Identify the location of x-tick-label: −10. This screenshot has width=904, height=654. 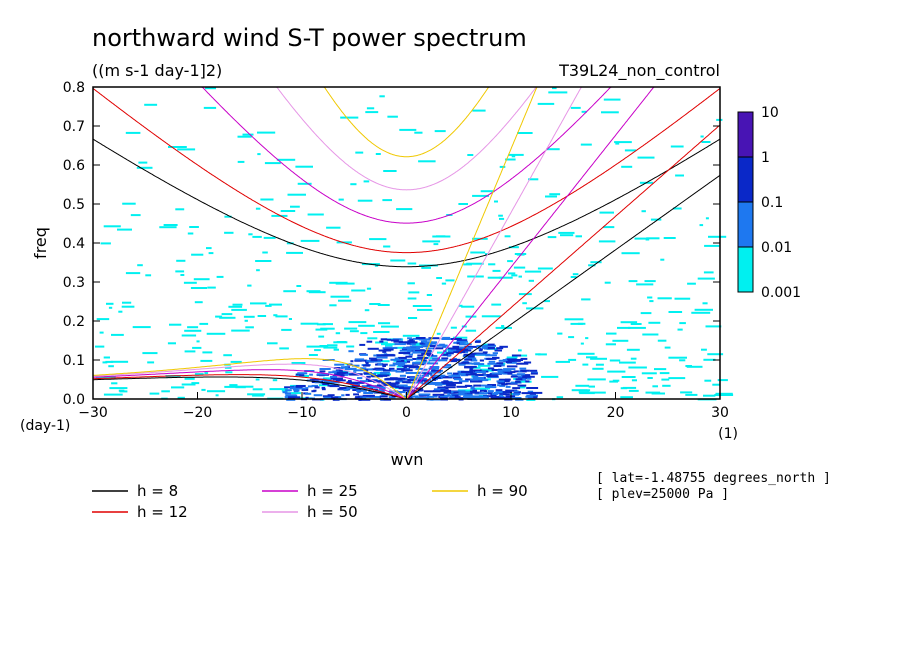
(302, 413).